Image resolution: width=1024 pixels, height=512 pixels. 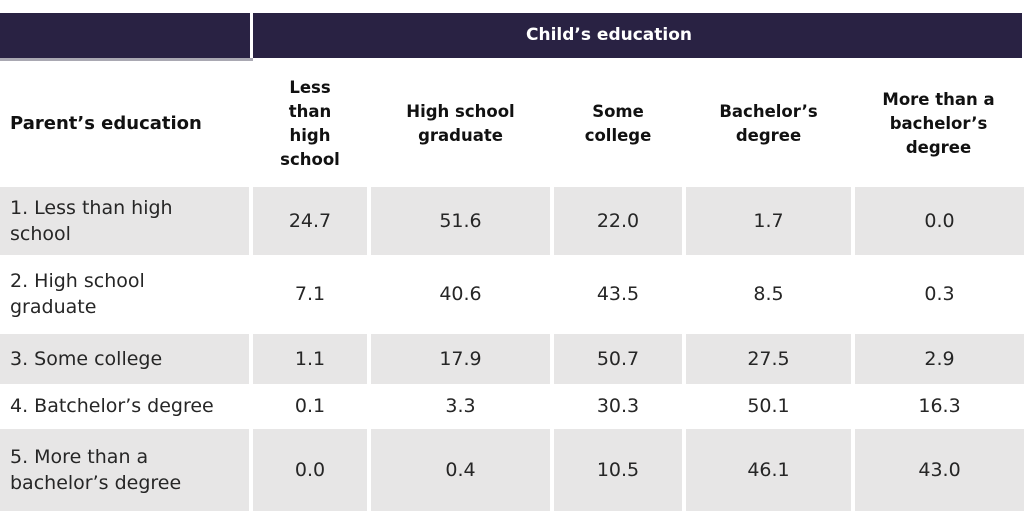 What do you see at coordinates (310, 123) in the screenshot?
I see `column-header-less-than-high-school: Less than high school` at bounding box center [310, 123].